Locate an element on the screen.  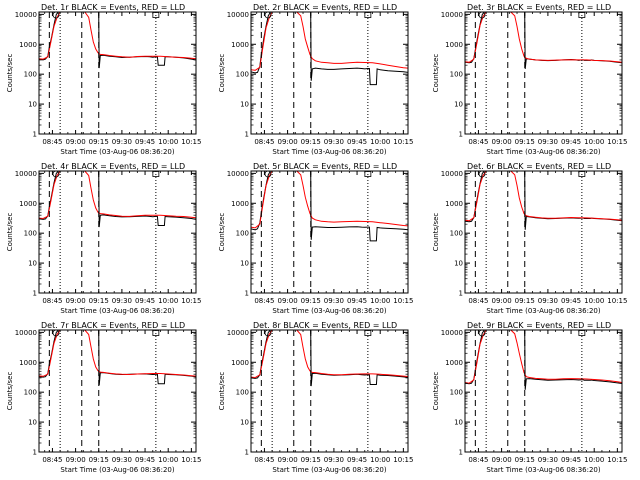
panel-title: Det. 2r BLACK = Events, RED = LLD is located at coordinates (325, 7).